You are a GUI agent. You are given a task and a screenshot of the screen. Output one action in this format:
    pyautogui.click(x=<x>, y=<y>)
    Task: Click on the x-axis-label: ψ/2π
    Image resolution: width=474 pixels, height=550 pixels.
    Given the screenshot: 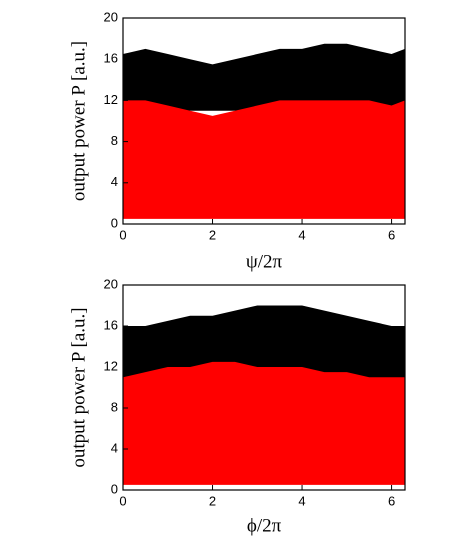 What is the action you would take?
    pyautogui.click(x=264, y=261)
    